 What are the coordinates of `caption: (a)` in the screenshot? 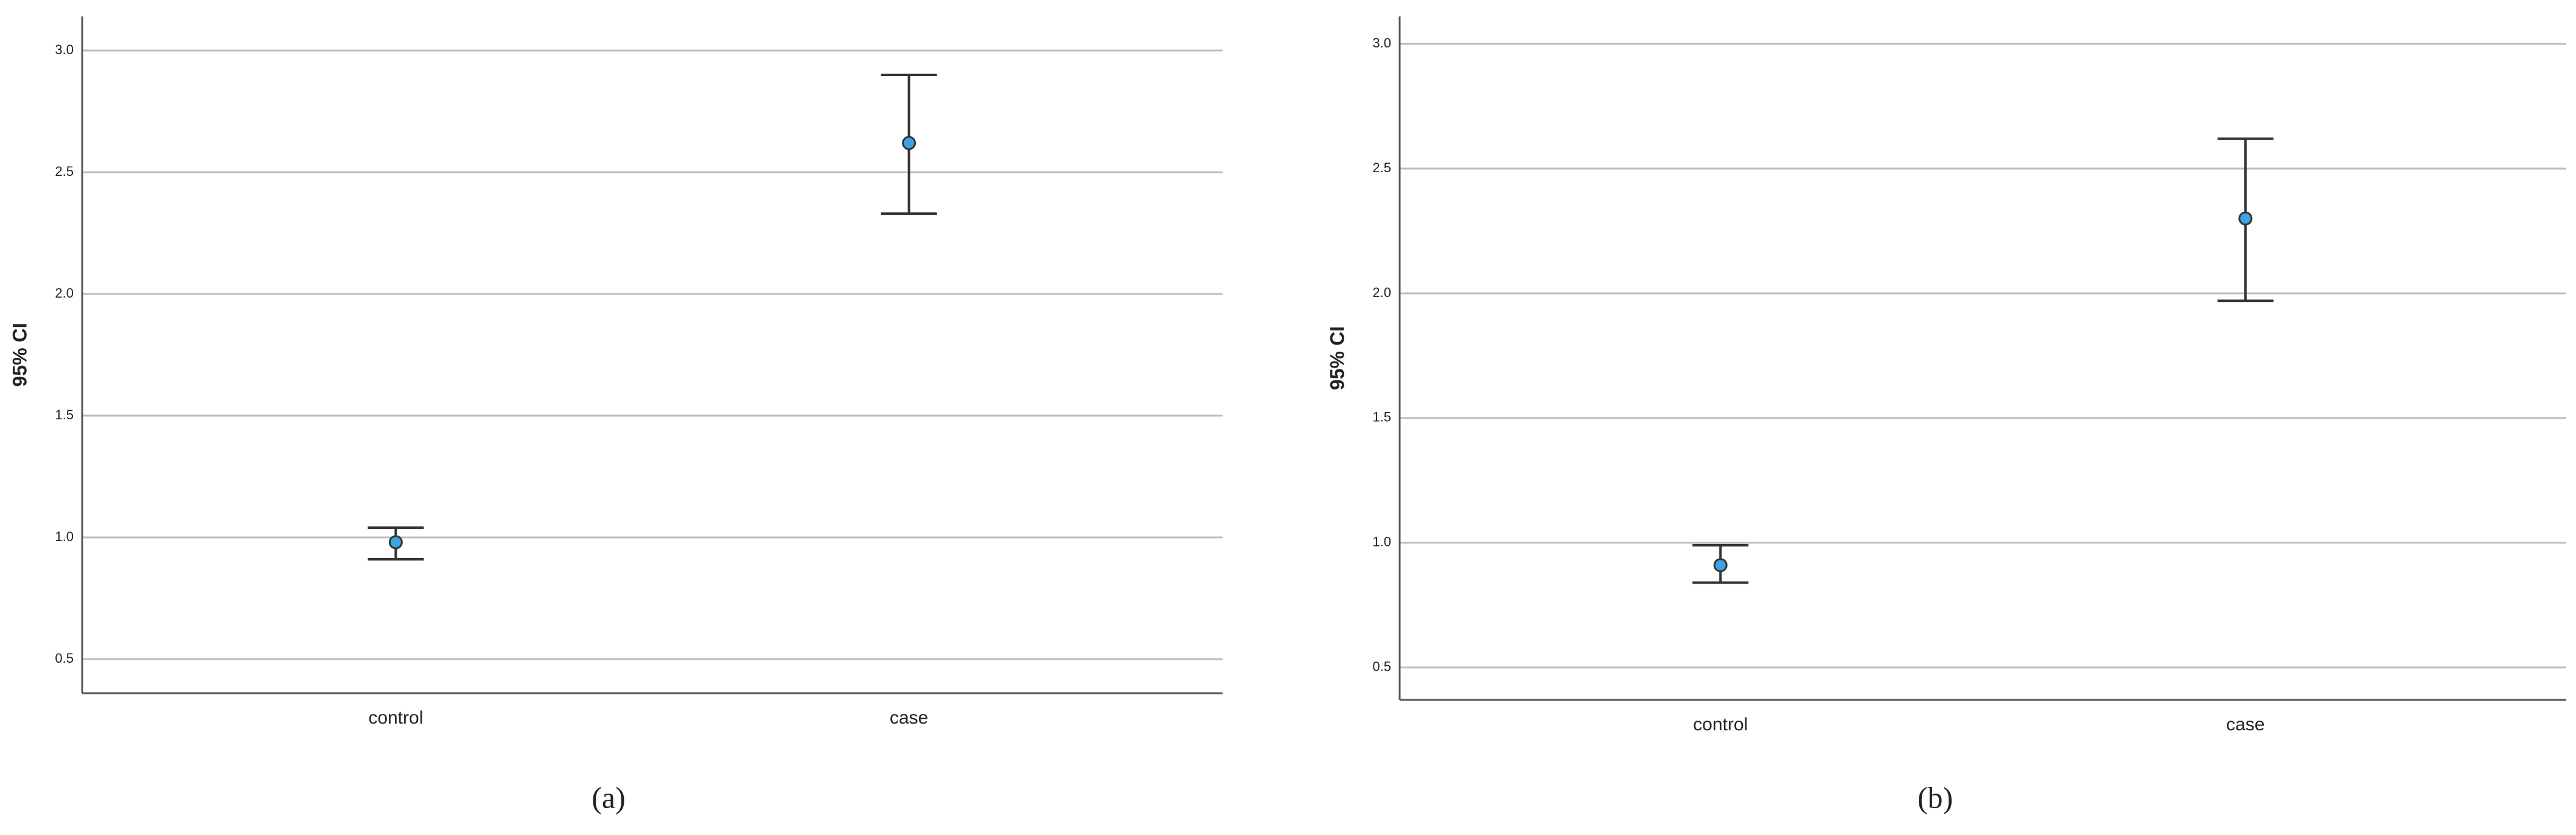 It's located at (609, 797).